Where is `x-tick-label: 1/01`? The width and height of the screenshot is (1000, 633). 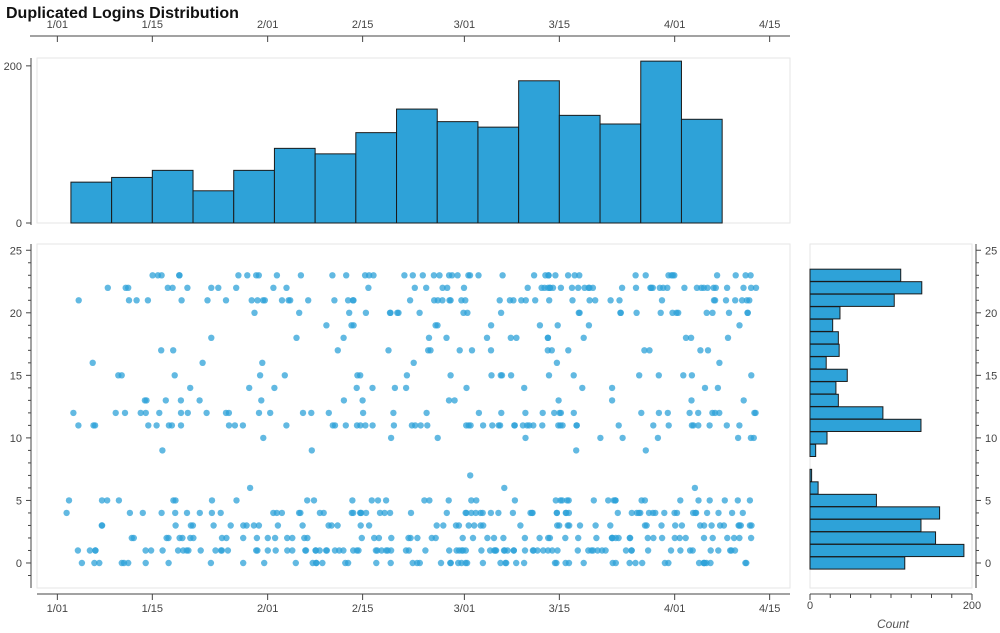 x-tick-label: 1/01 is located at coordinates (57, 609).